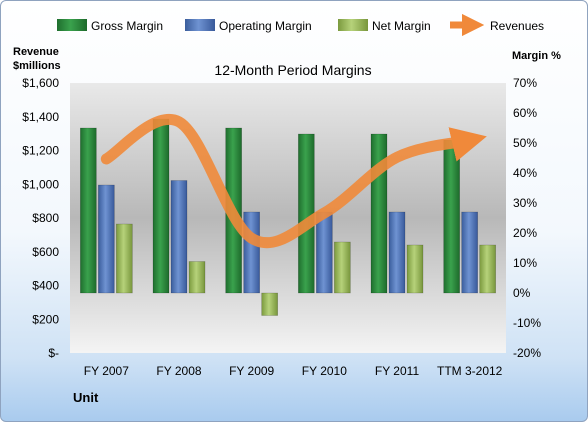 The height and width of the screenshot is (422, 588). What do you see at coordinates (525, 143) in the screenshot?
I see `right-tick-label-7: 50%` at bounding box center [525, 143].